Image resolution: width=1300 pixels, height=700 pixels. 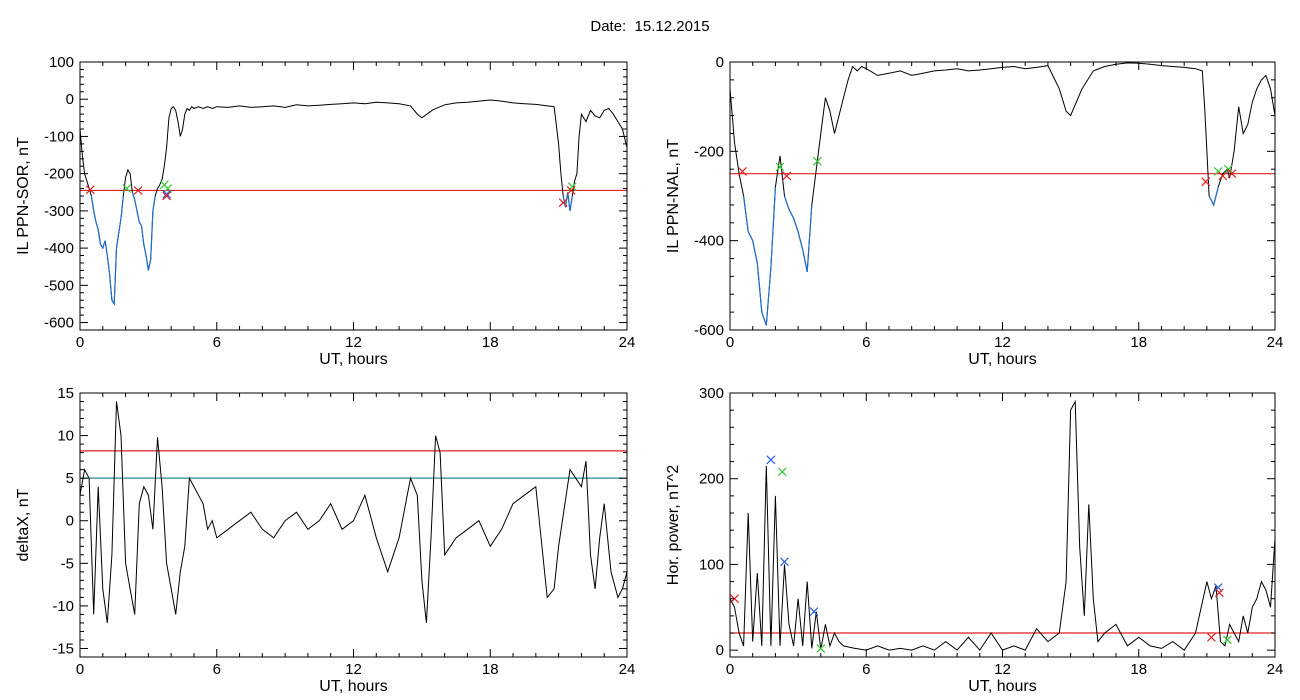 I want to click on y-axis-label: deltaX, nT, so click(x=23, y=524).